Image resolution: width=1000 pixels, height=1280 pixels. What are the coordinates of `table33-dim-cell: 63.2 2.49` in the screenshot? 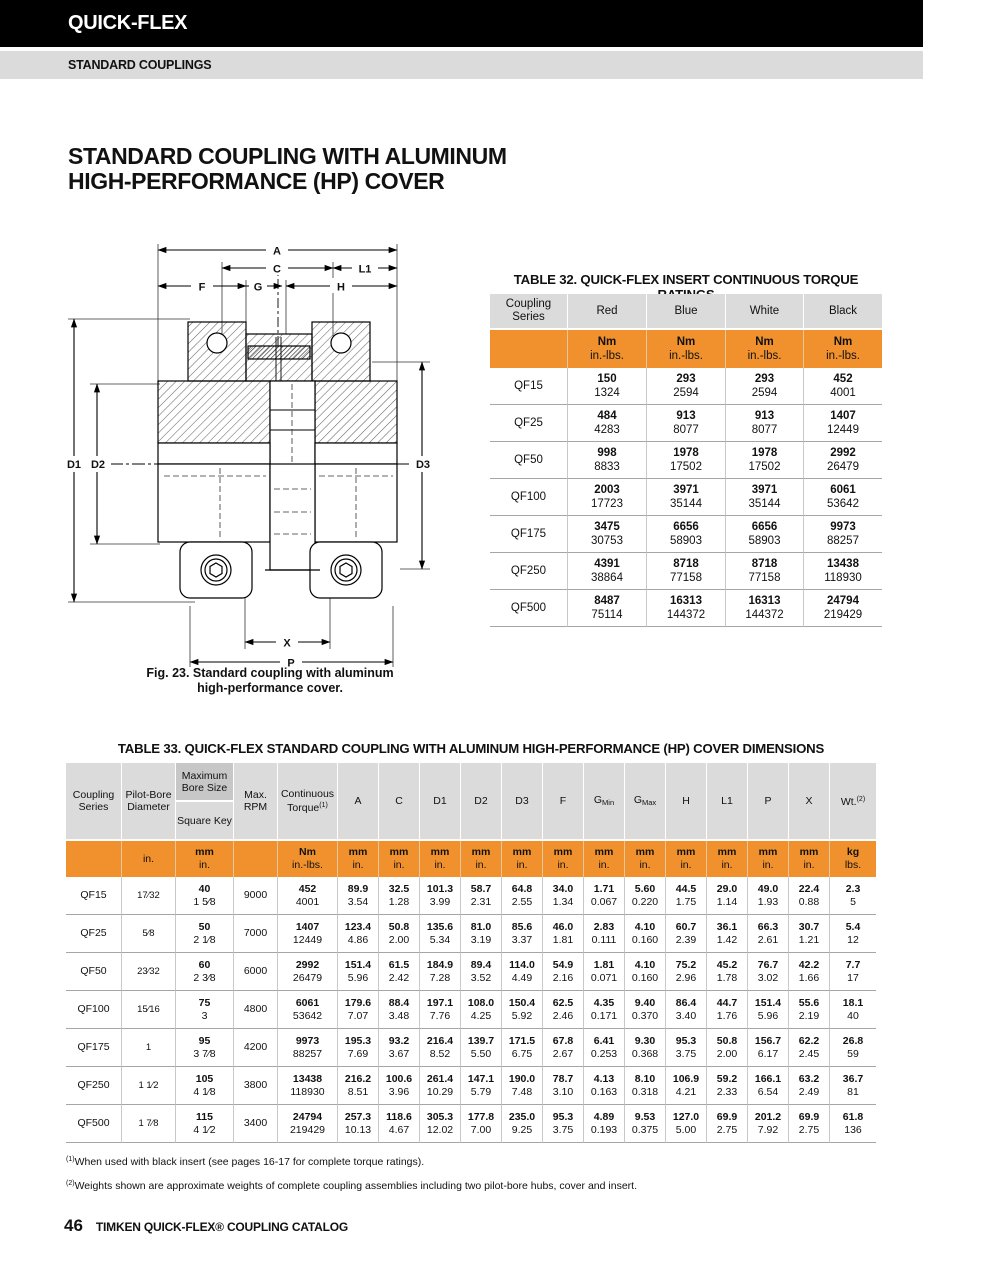 It's located at (809, 1086).